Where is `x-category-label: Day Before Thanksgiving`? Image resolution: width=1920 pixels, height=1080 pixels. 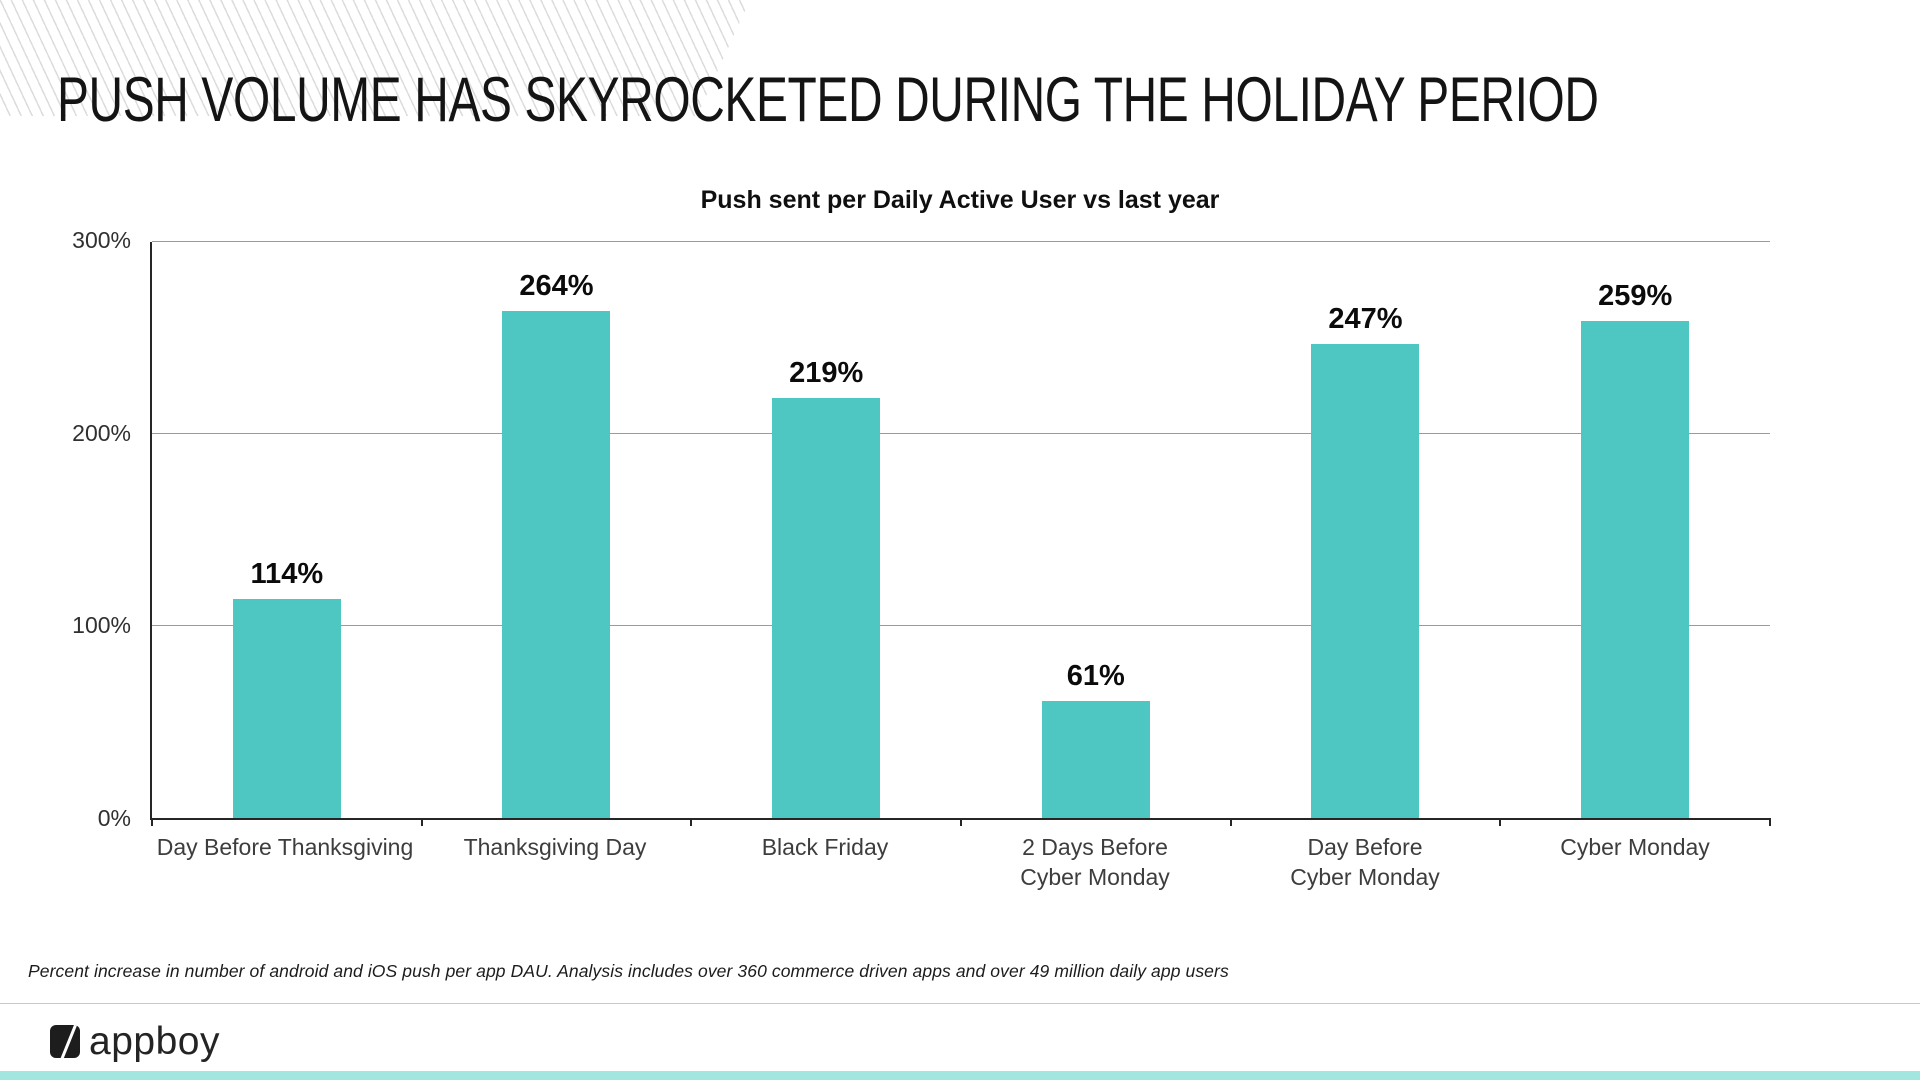 x-category-label: Day Before Thanksgiving is located at coordinates (285, 847).